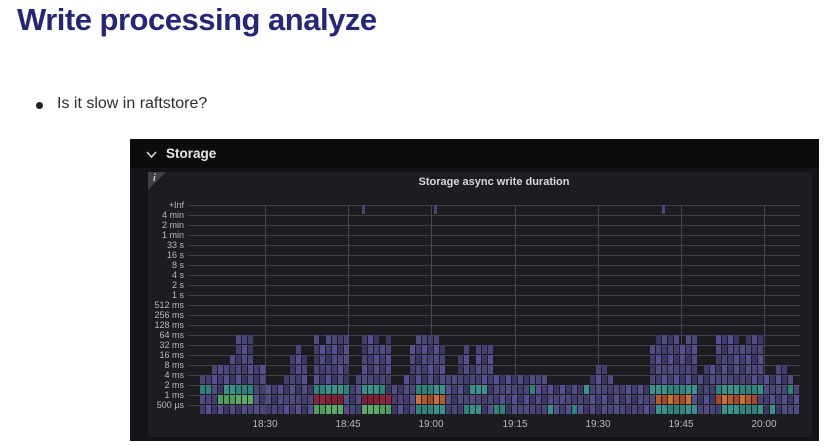 Image resolution: width=824 pixels, height=446 pixels. What do you see at coordinates (171, 355) in the screenshot?
I see `y-axis-label: 16 ms` at bounding box center [171, 355].